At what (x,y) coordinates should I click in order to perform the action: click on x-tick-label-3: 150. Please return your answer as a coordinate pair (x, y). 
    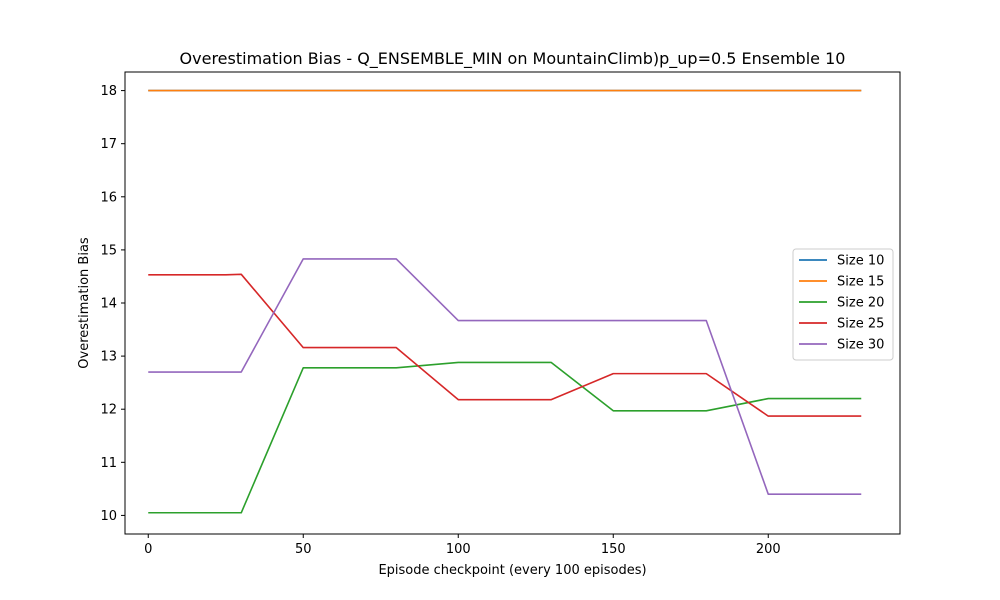
    Looking at the image, I should click on (613, 549).